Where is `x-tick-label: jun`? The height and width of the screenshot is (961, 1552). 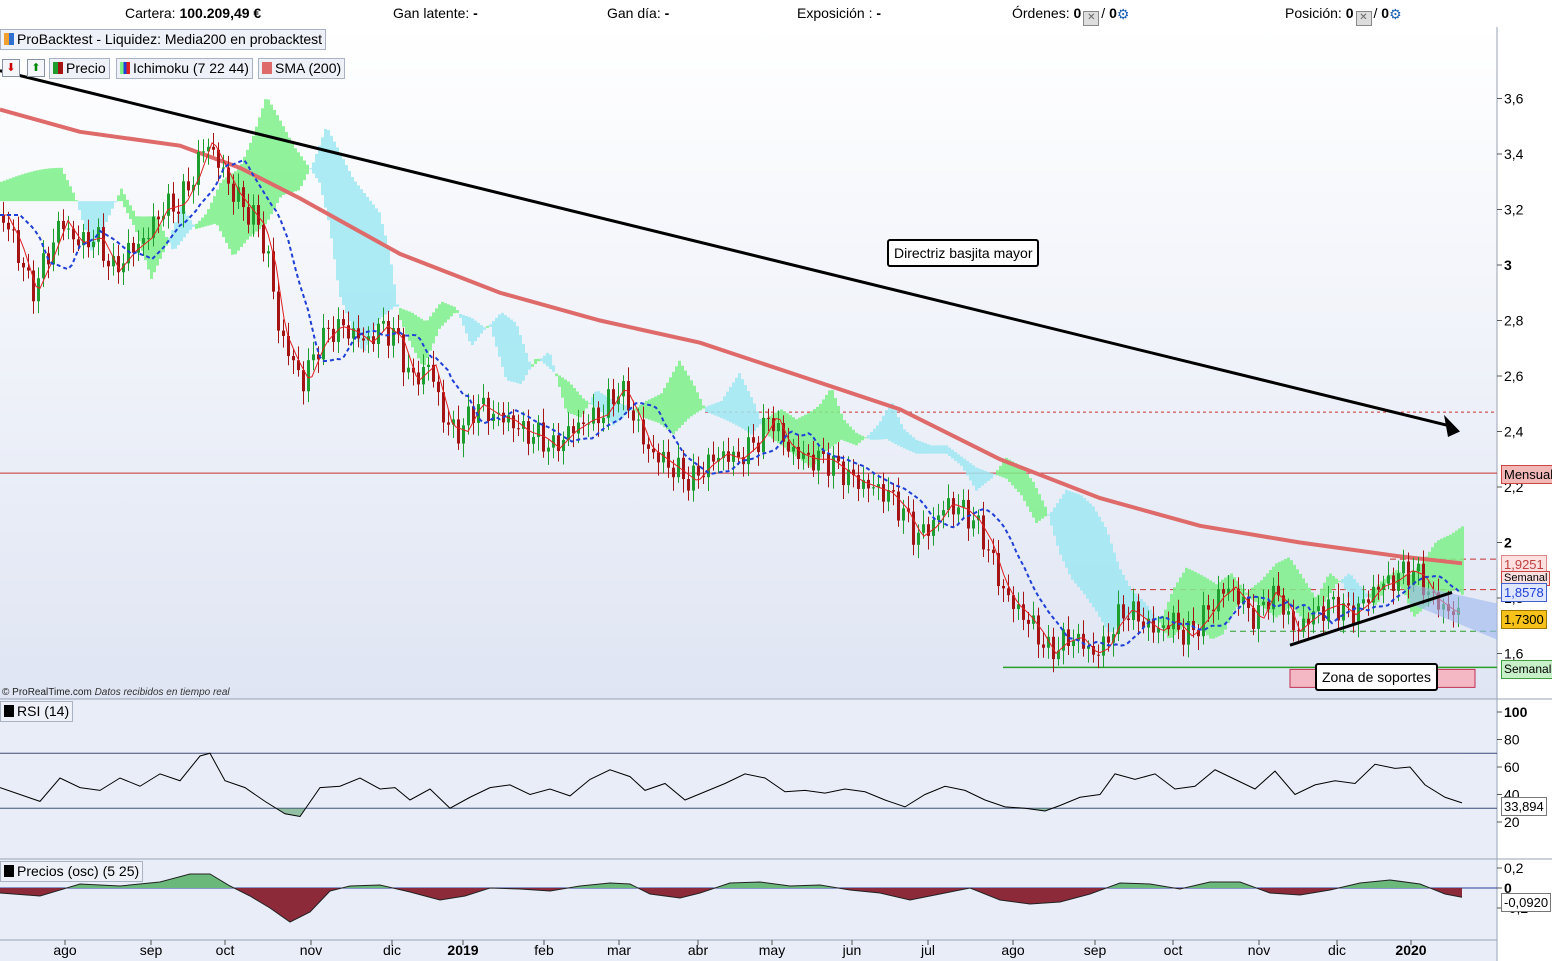
x-tick-label: jun is located at coordinates (852, 950).